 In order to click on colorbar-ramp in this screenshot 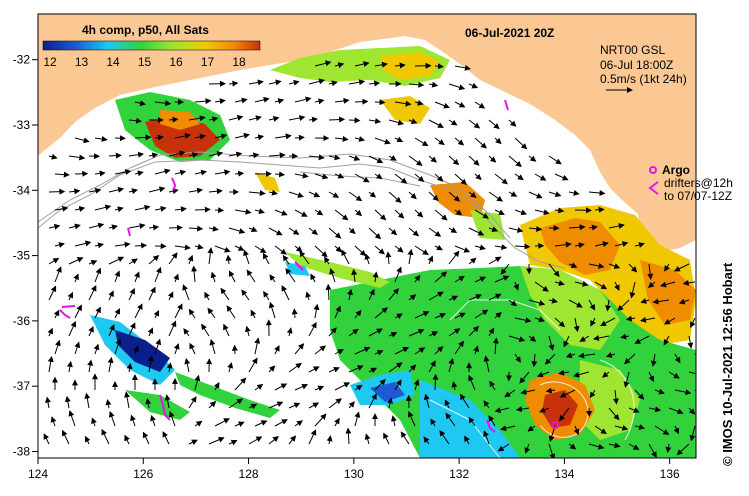, I will do `click(151, 45)`.